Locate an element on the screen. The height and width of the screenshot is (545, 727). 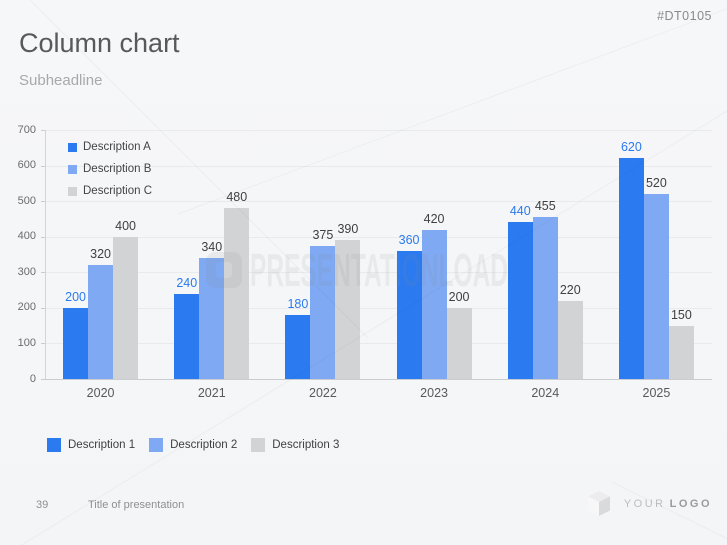
footer-page-number: 39 is located at coordinates (42, 505).